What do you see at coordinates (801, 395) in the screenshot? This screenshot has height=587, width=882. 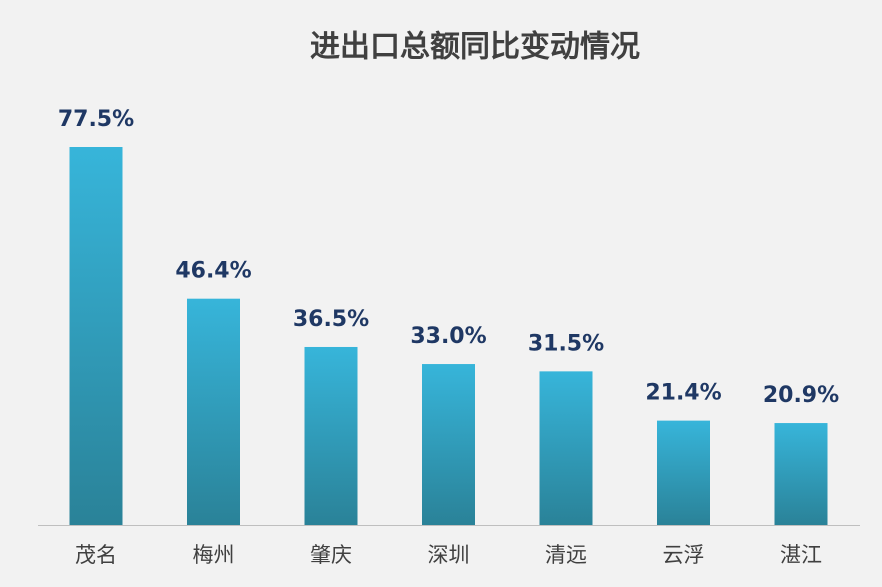 I see `value-label: 20.9%` at bounding box center [801, 395].